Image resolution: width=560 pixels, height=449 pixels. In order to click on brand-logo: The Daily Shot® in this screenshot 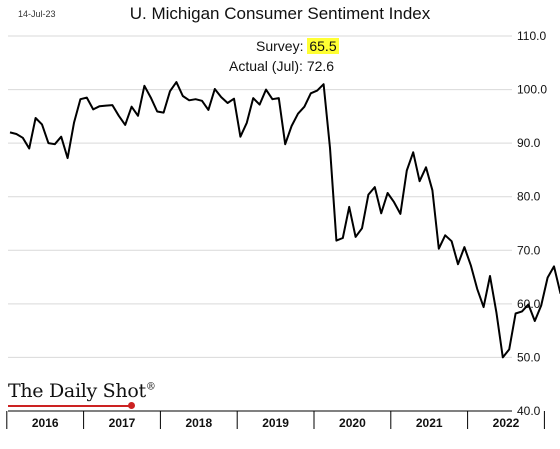, I will do `click(82, 391)`.